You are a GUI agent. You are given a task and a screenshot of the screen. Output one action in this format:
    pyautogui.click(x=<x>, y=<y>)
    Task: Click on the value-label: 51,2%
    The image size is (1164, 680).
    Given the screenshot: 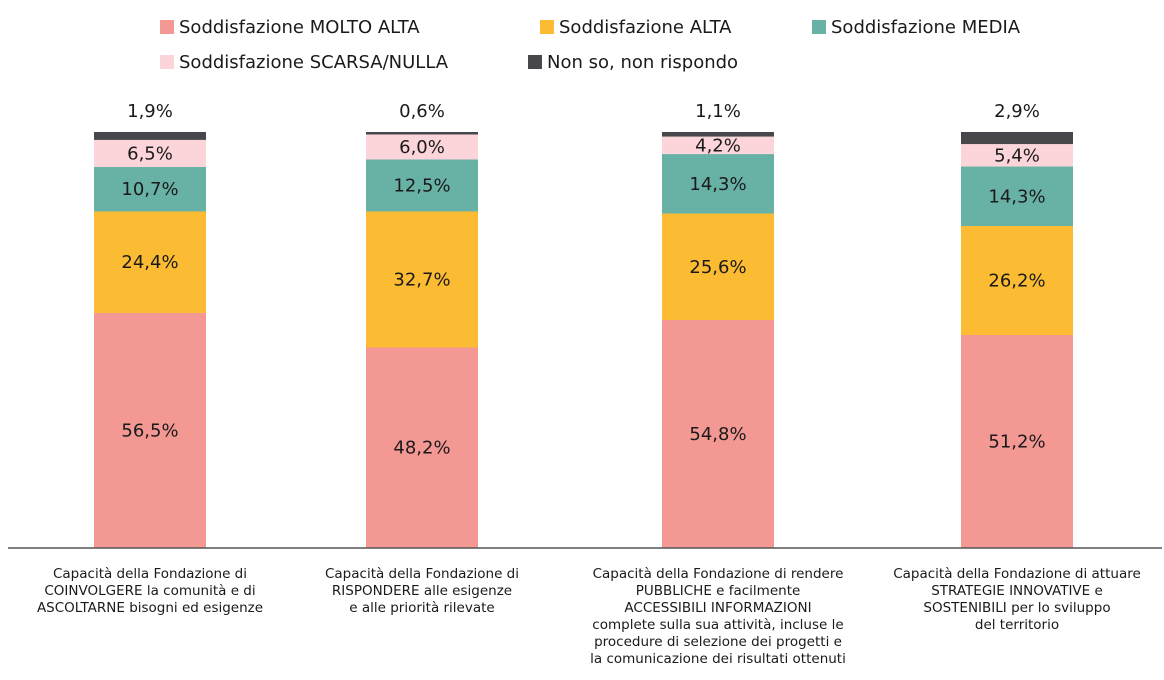 What is the action you would take?
    pyautogui.click(x=1016, y=442)
    